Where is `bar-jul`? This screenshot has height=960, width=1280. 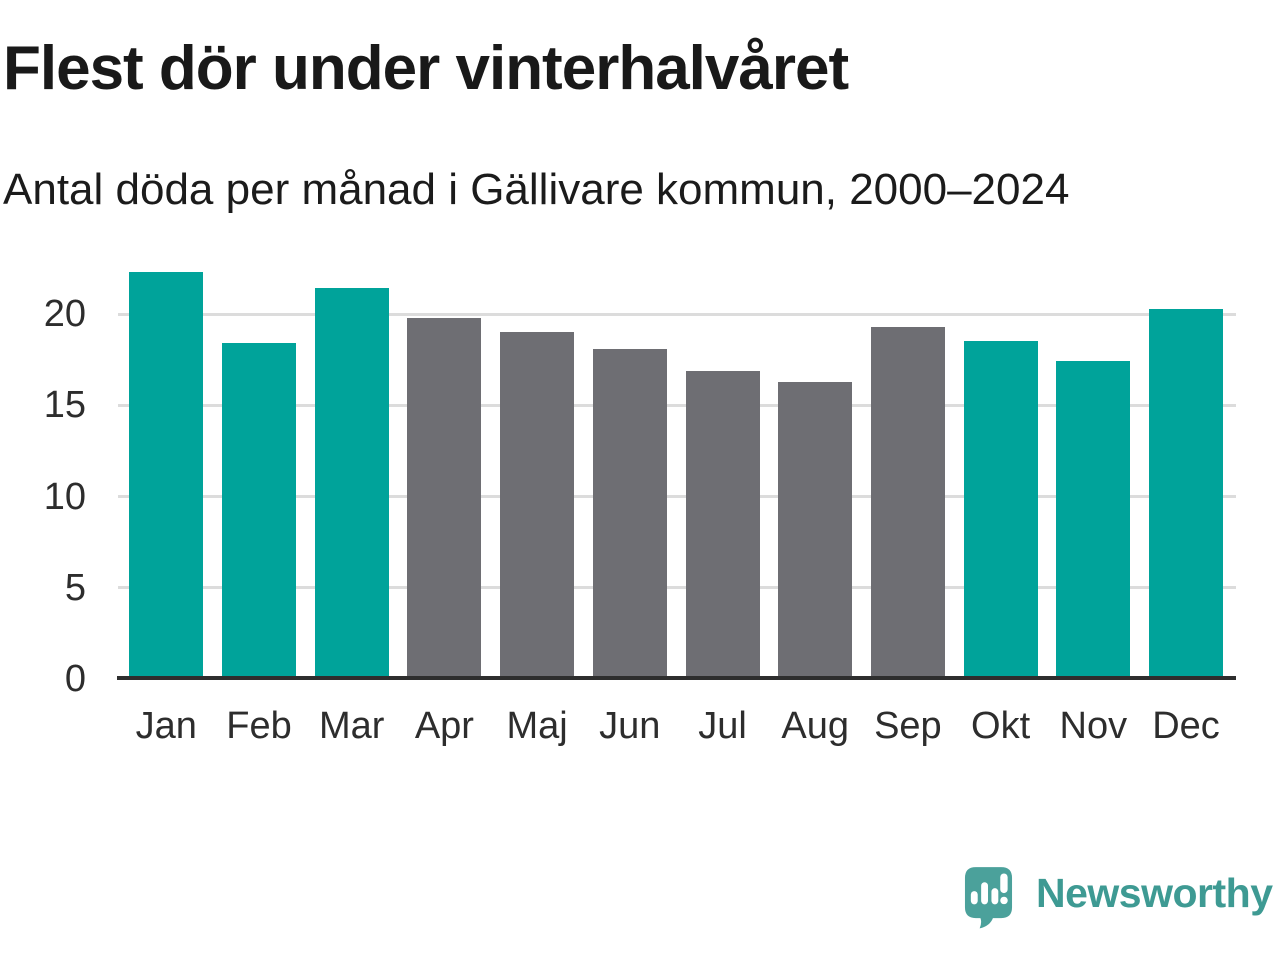
bar-jul is located at coordinates (722, 524).